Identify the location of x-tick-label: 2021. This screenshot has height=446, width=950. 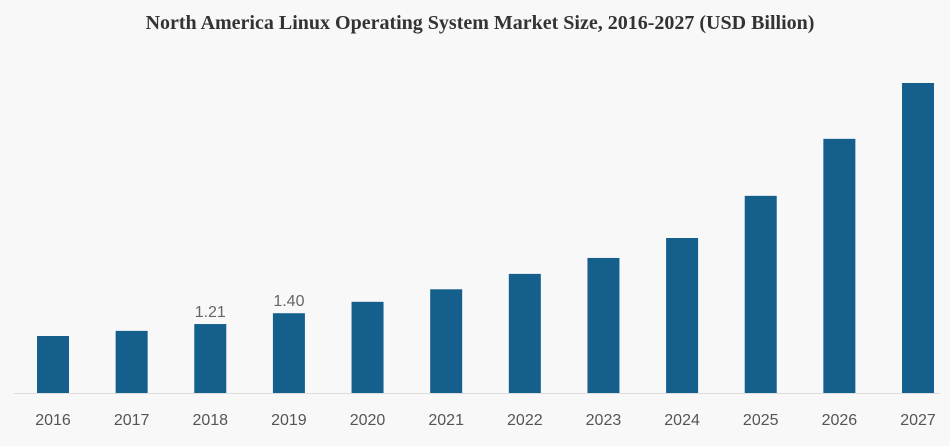
(446, 420).